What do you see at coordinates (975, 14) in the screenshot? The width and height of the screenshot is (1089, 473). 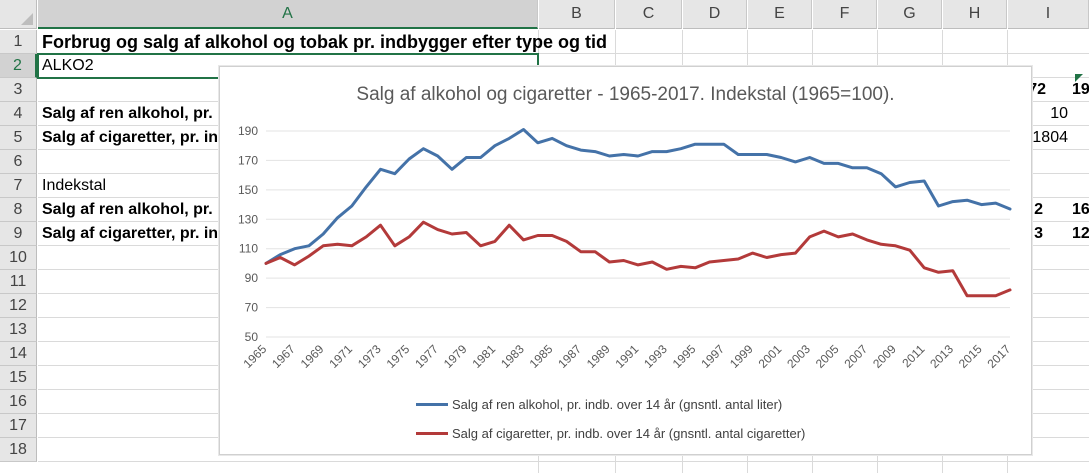 I see `column-header-h: H` at bounding box center [975, 14].